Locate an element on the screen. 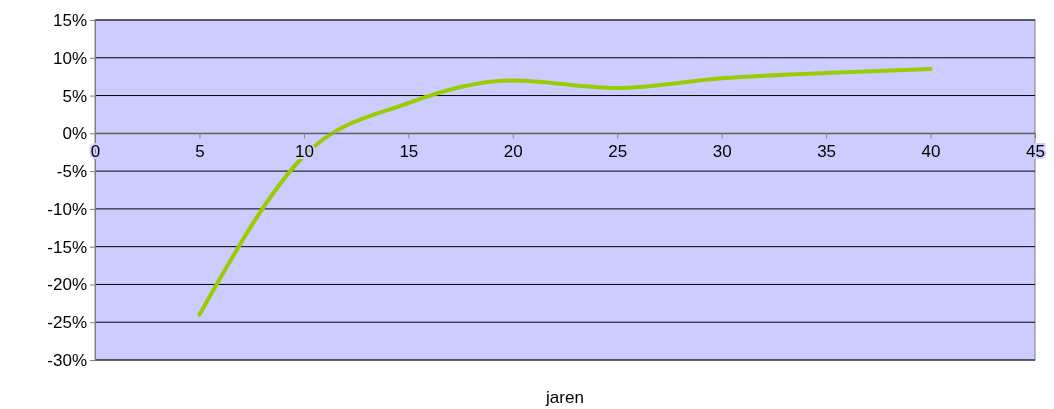 Image resolution: width=1054 pixels, height=409 pixels. x-tick-label: 45 is located at coordinates (1035, 151).